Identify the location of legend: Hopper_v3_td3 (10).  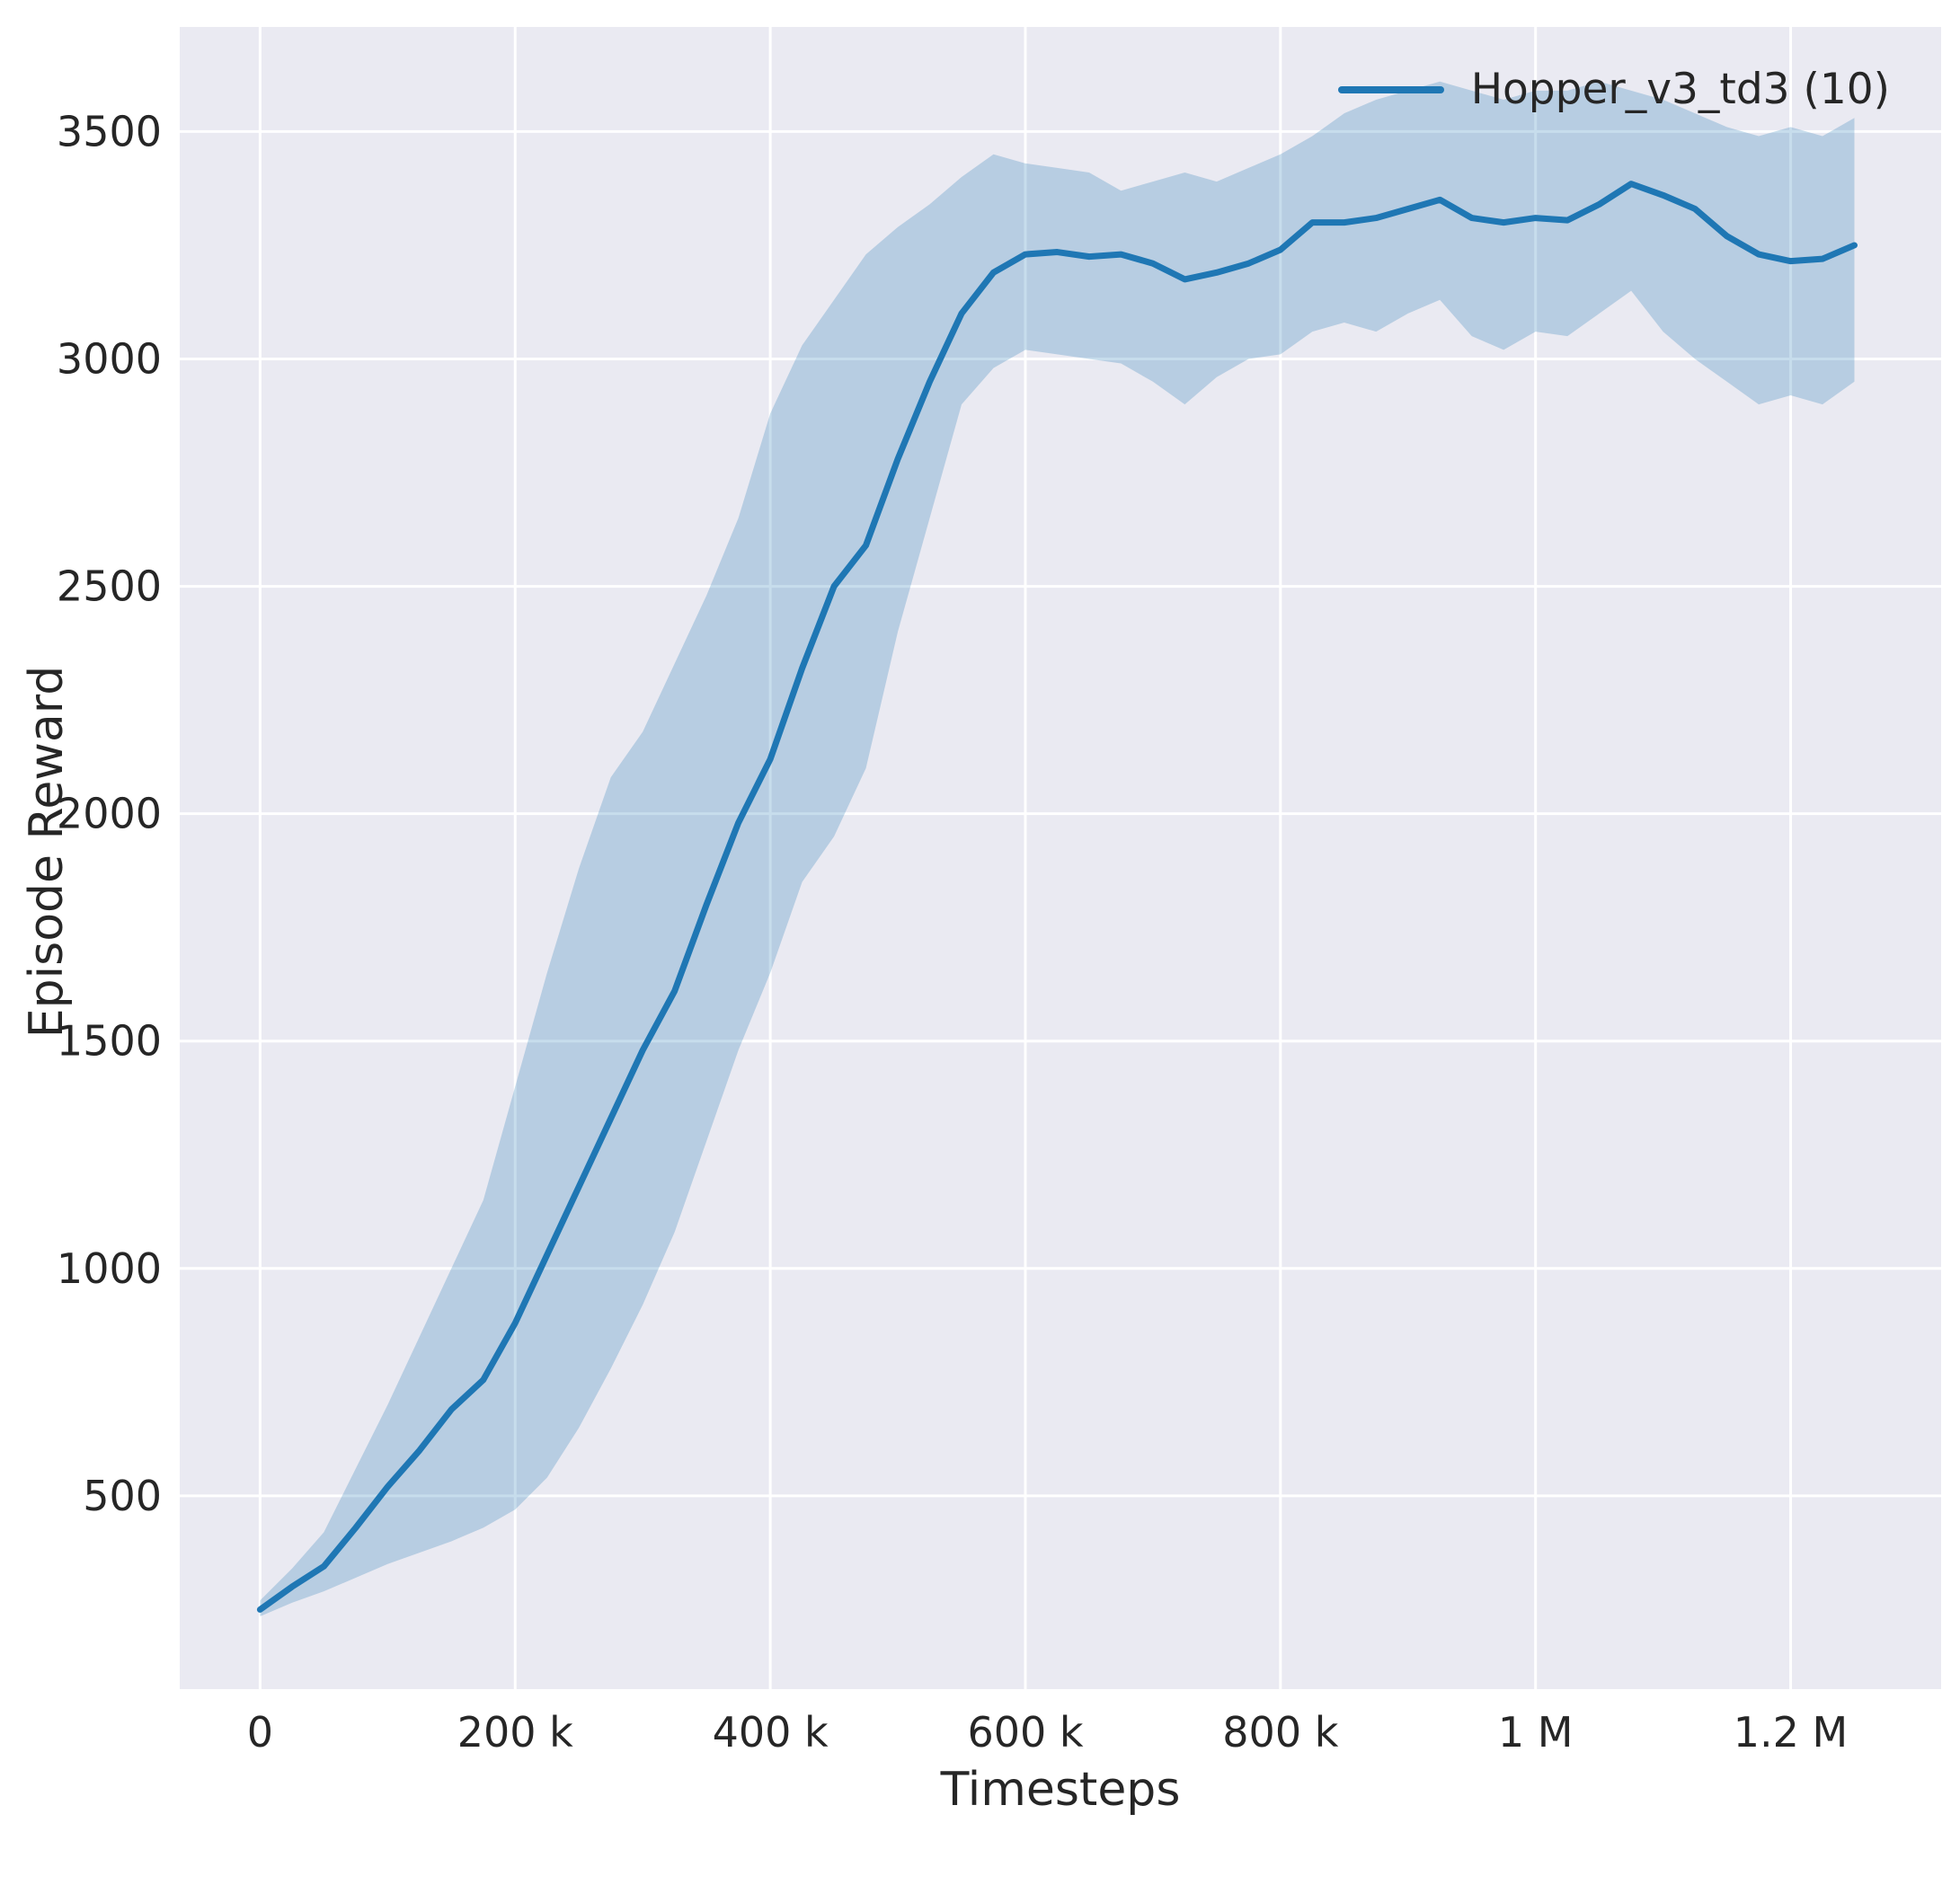
(1613, 89).